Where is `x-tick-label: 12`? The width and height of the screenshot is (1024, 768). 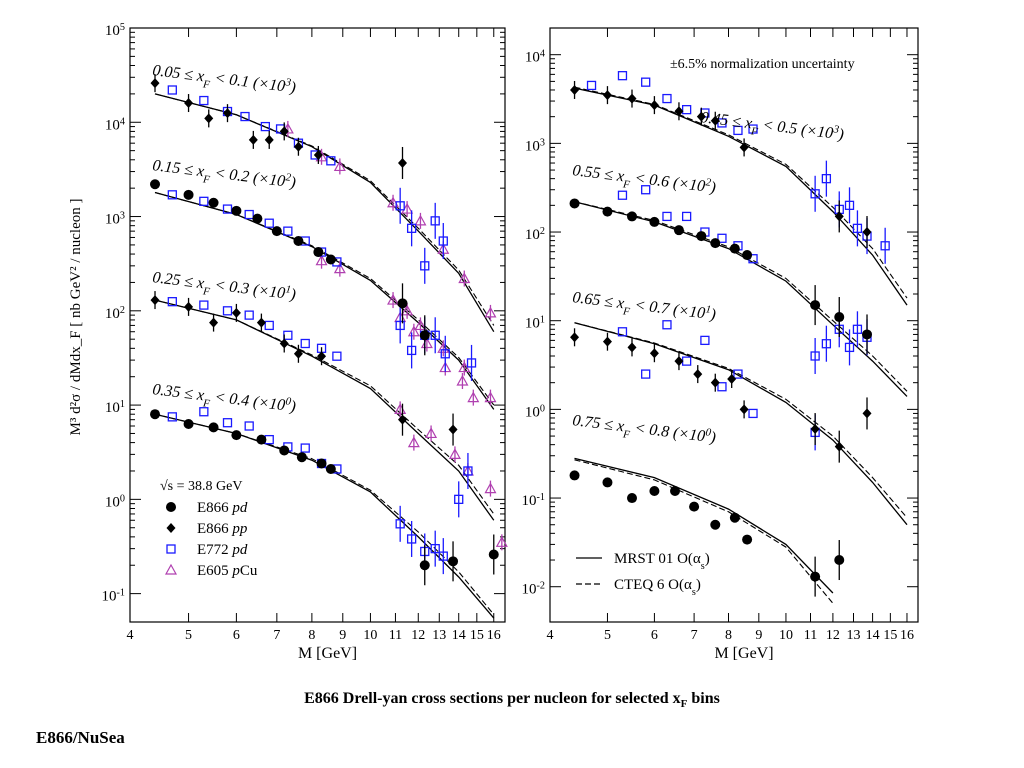
x-tick-label: 12 is located at coordinates (418, 635).